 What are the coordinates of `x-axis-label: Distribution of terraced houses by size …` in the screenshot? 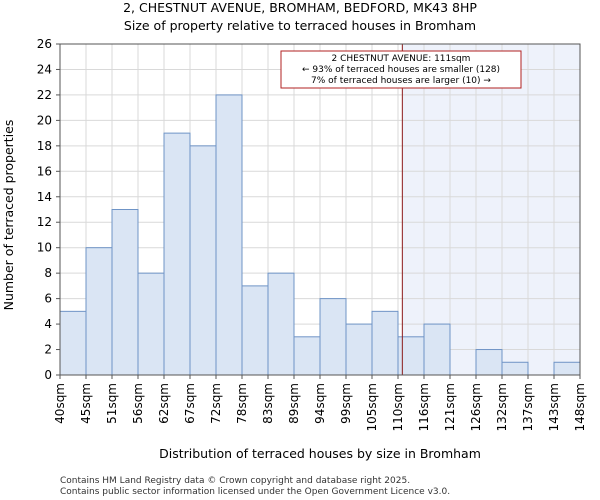 It's located at (320, 453).